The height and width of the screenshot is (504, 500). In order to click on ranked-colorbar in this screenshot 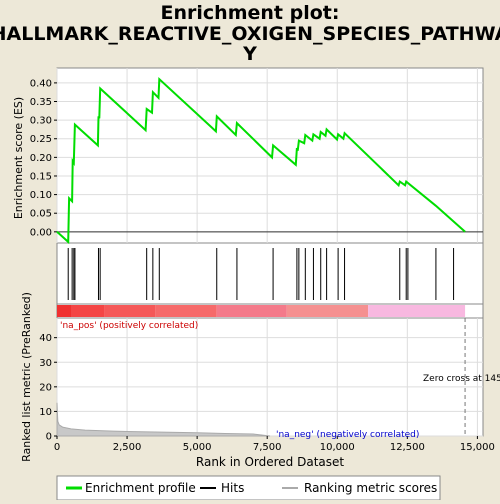, I will do `click(261, 311)`.